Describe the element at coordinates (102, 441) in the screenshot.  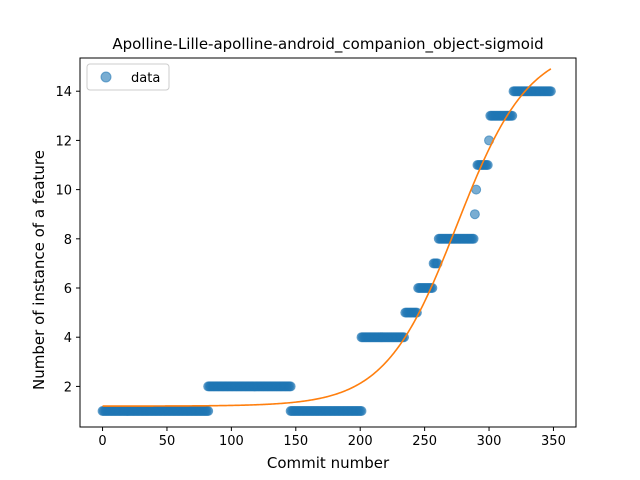
I see `x-tick-label: 0` at that location.